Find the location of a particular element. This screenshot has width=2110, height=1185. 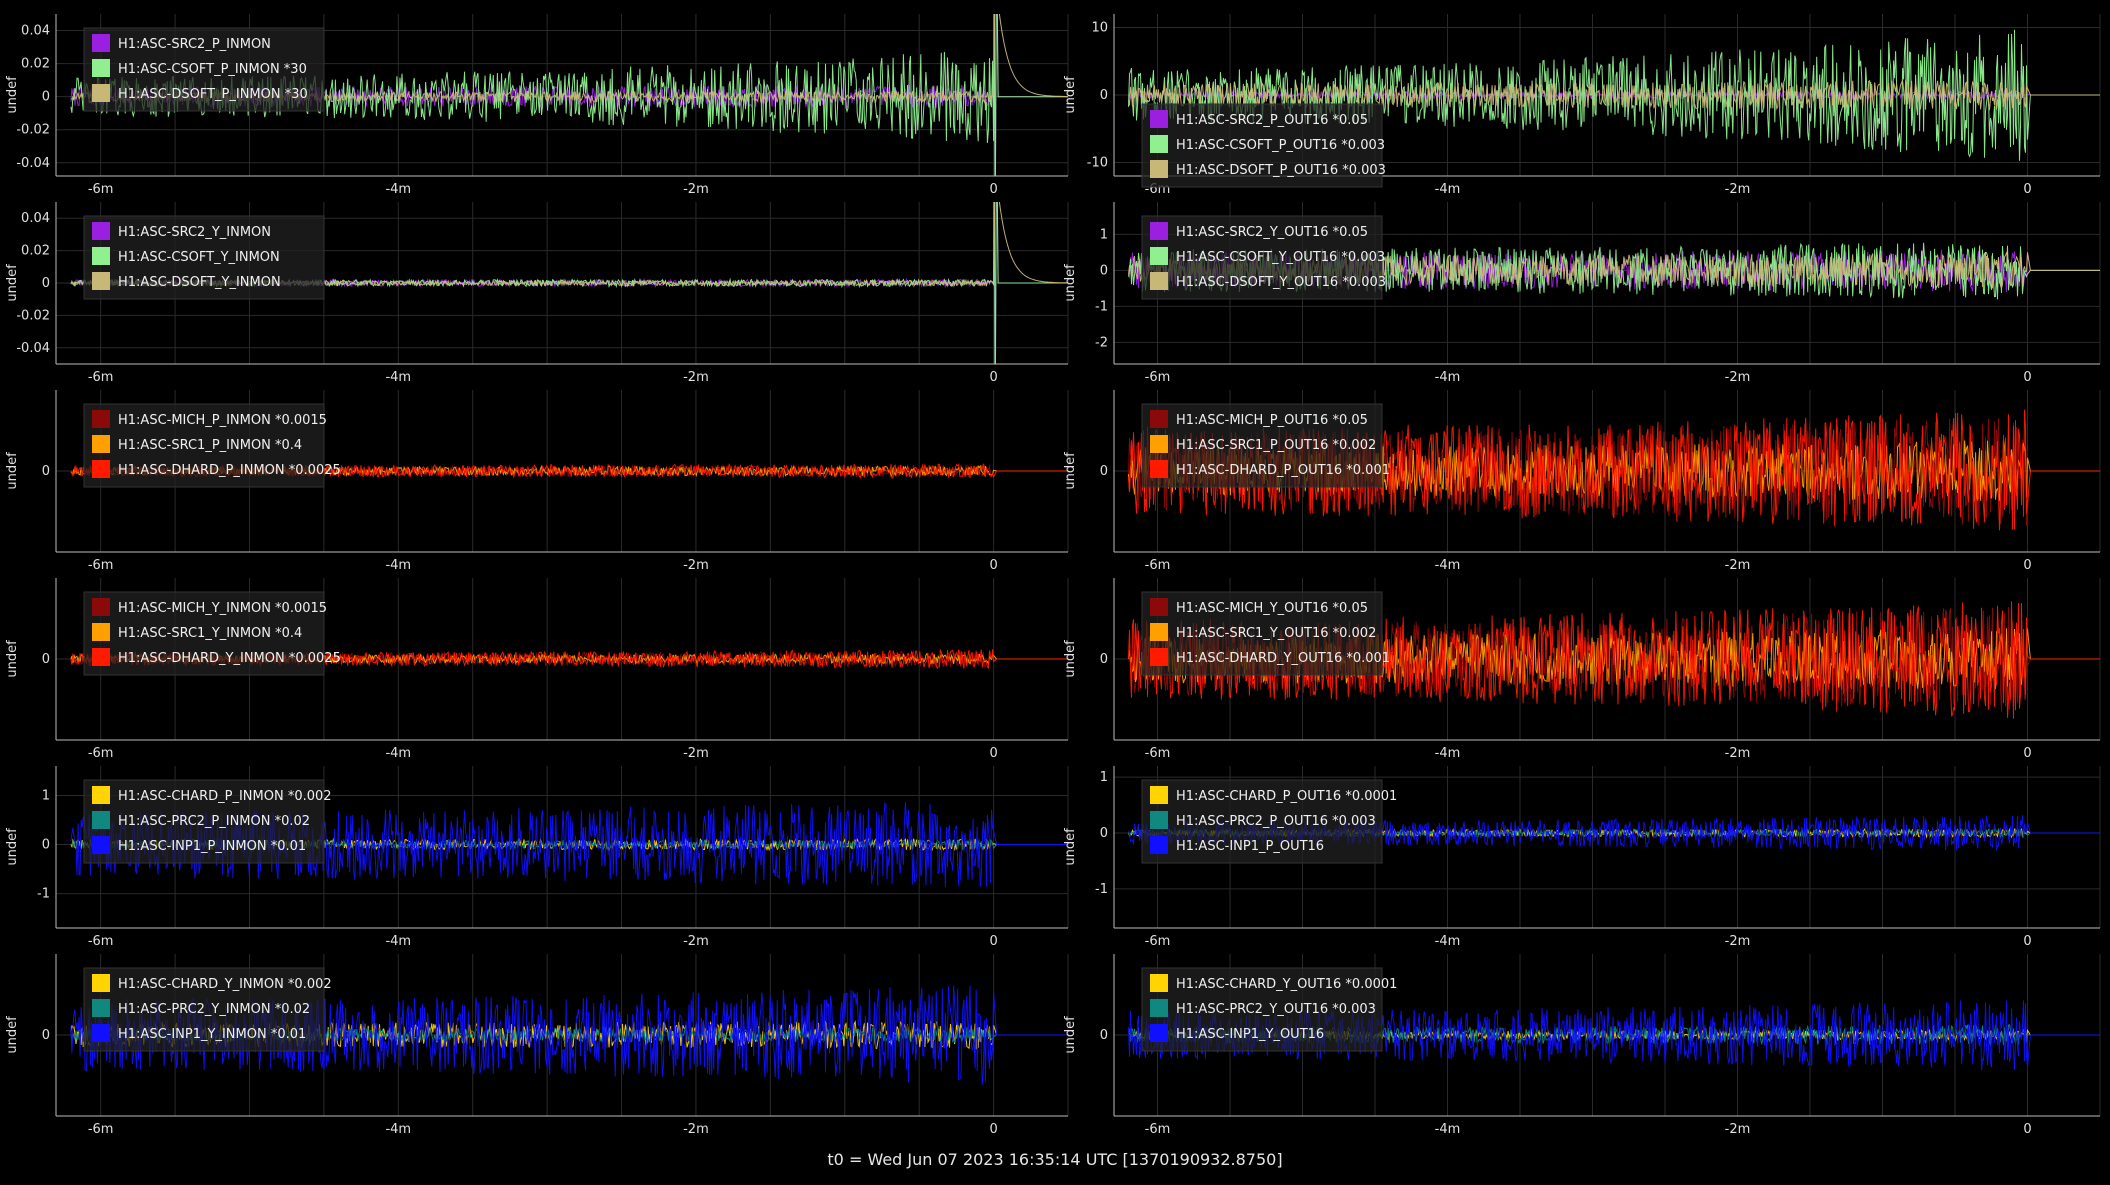

legend-entry: H1:ASC-INP1_Y_OUT16 is located at coordinates (1250, 1034).